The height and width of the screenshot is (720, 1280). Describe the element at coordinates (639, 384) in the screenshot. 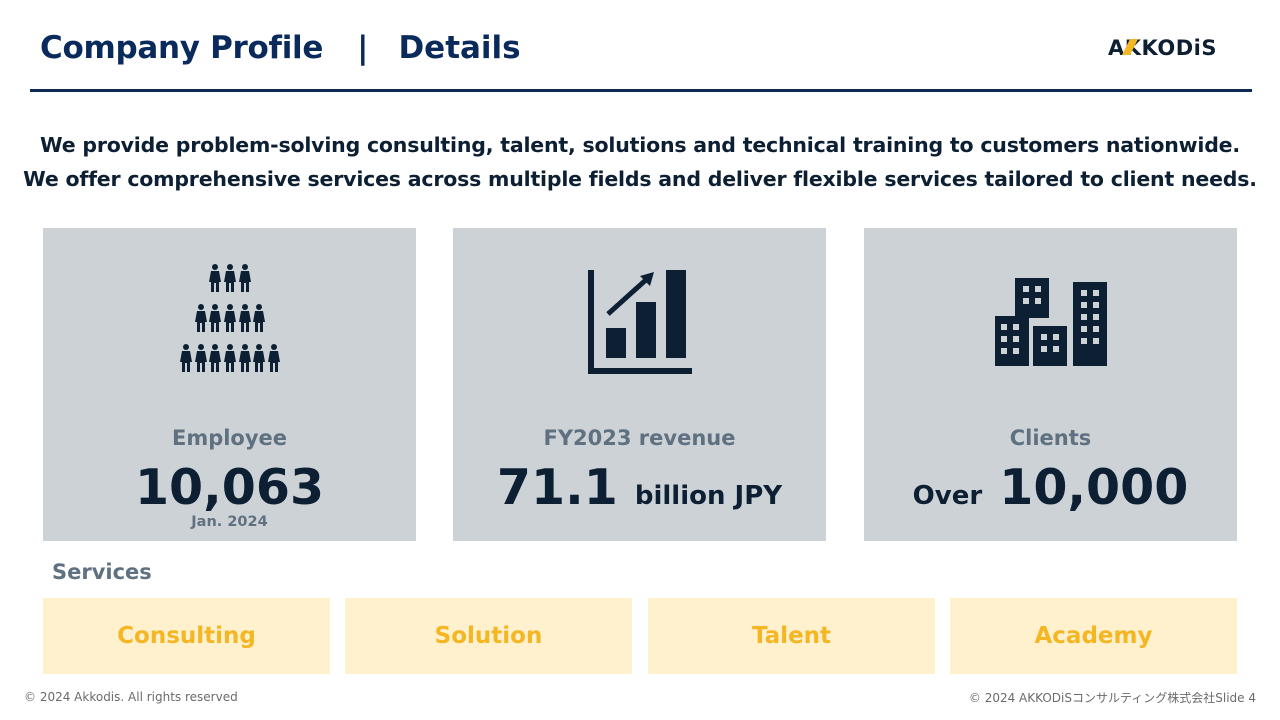

I see `revenue-card: FY2023 revenue 71.1 billion JPY` at that location.